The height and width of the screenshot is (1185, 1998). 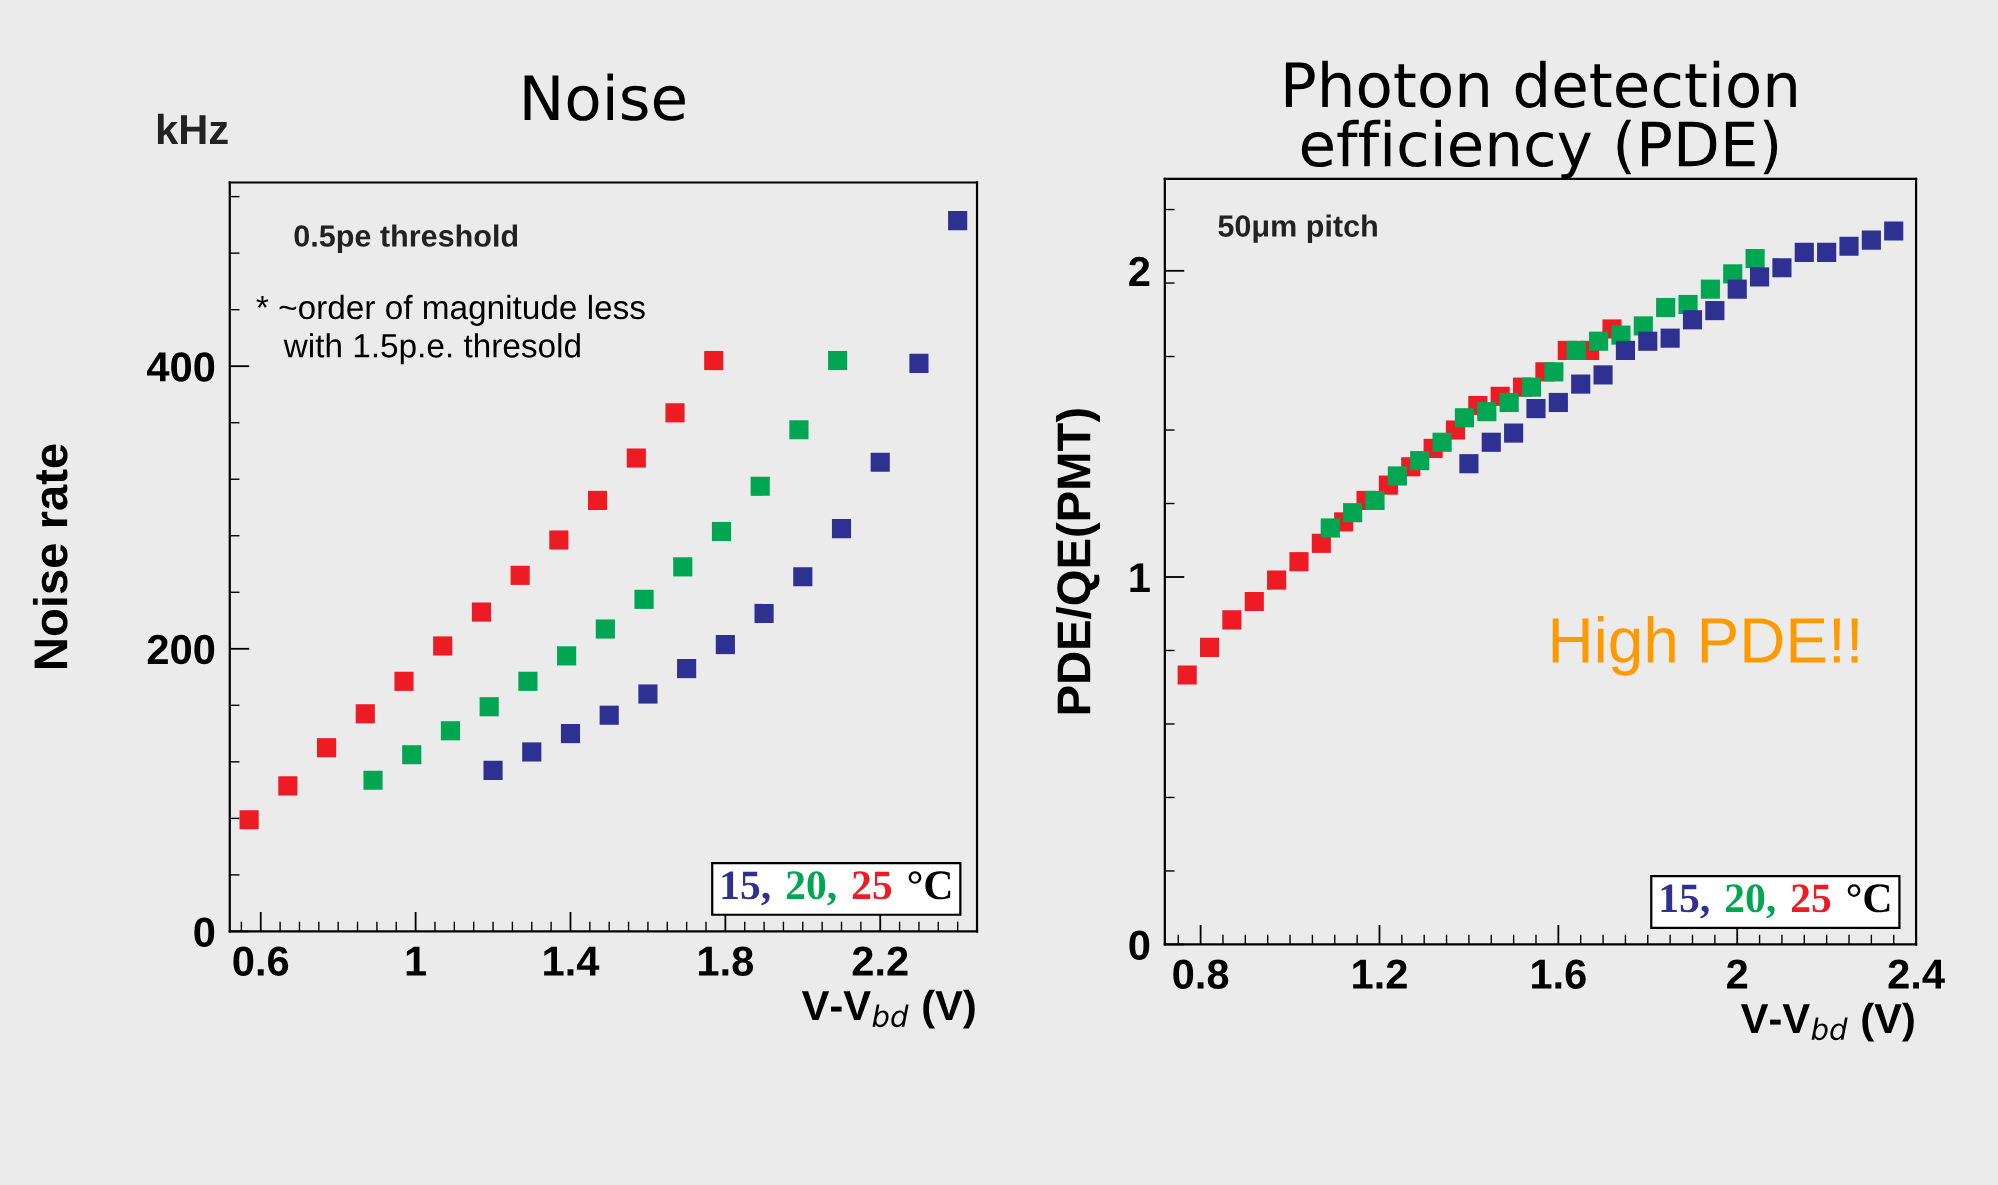 I want to click on y-axis-title: PDE/QE(PMT), so click(x=1077, y=561).